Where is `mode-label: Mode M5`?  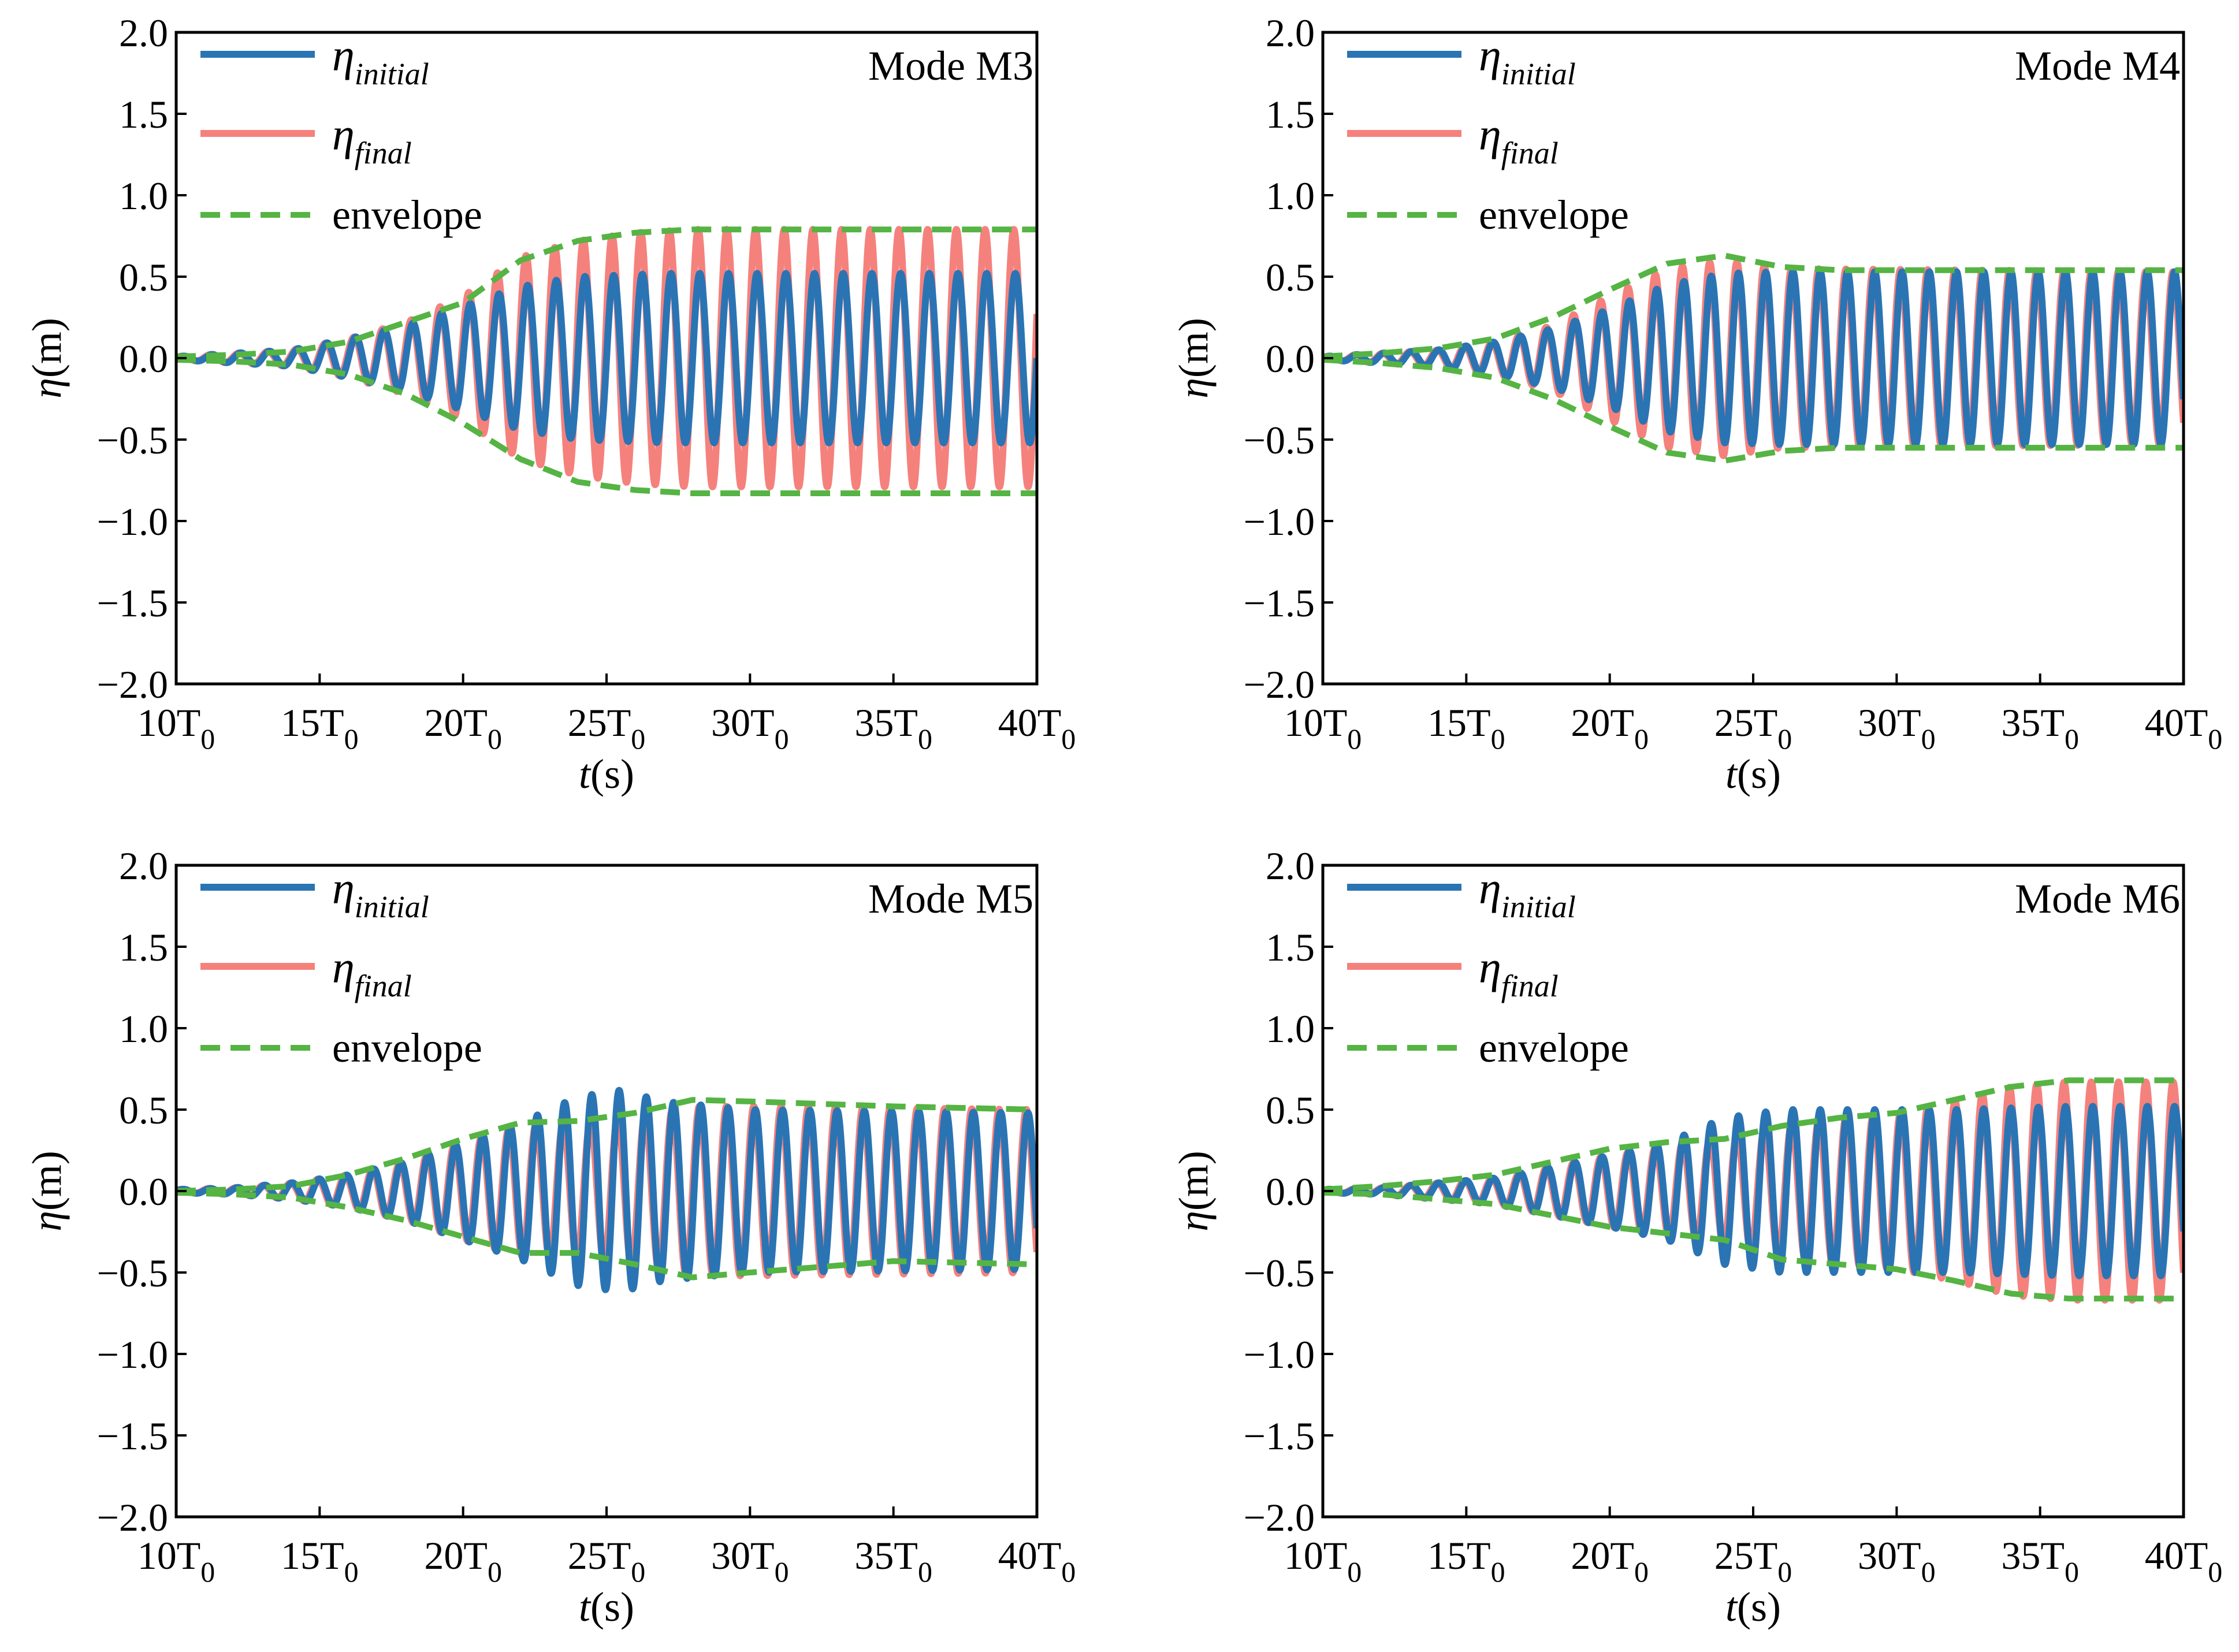
mode-label: Mode M5 is located at coordinates (951, 899).